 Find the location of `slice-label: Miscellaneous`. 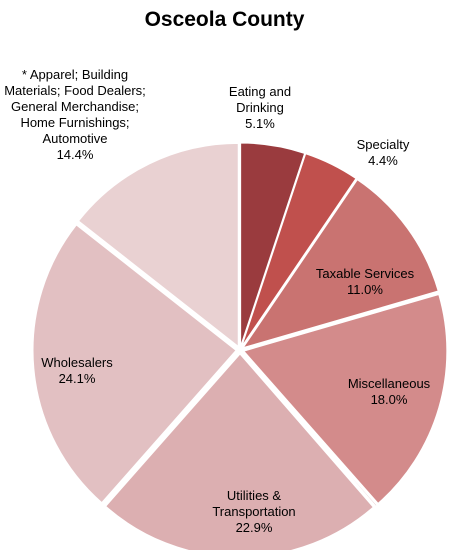

slice-label: Miscellaneous is located at coordinates (389, 383).